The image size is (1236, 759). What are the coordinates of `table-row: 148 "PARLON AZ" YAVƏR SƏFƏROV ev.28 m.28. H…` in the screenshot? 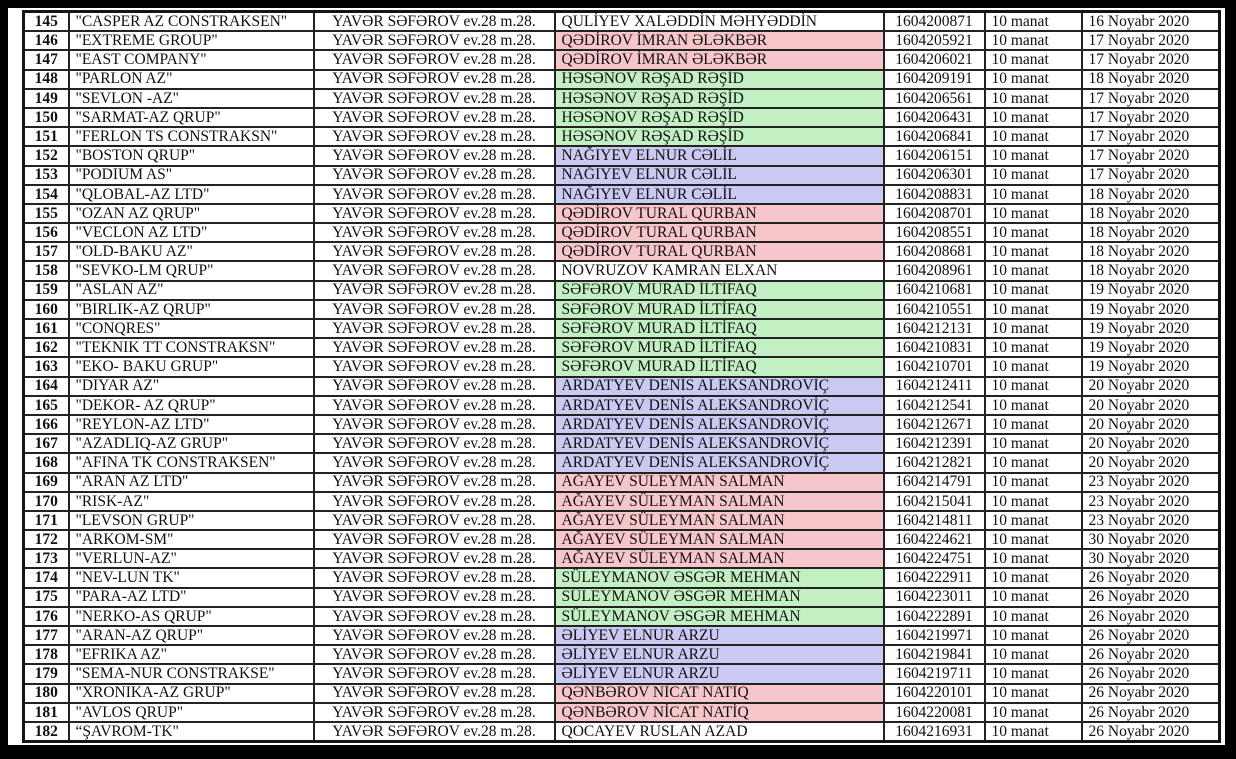 It's located at (621, 79).